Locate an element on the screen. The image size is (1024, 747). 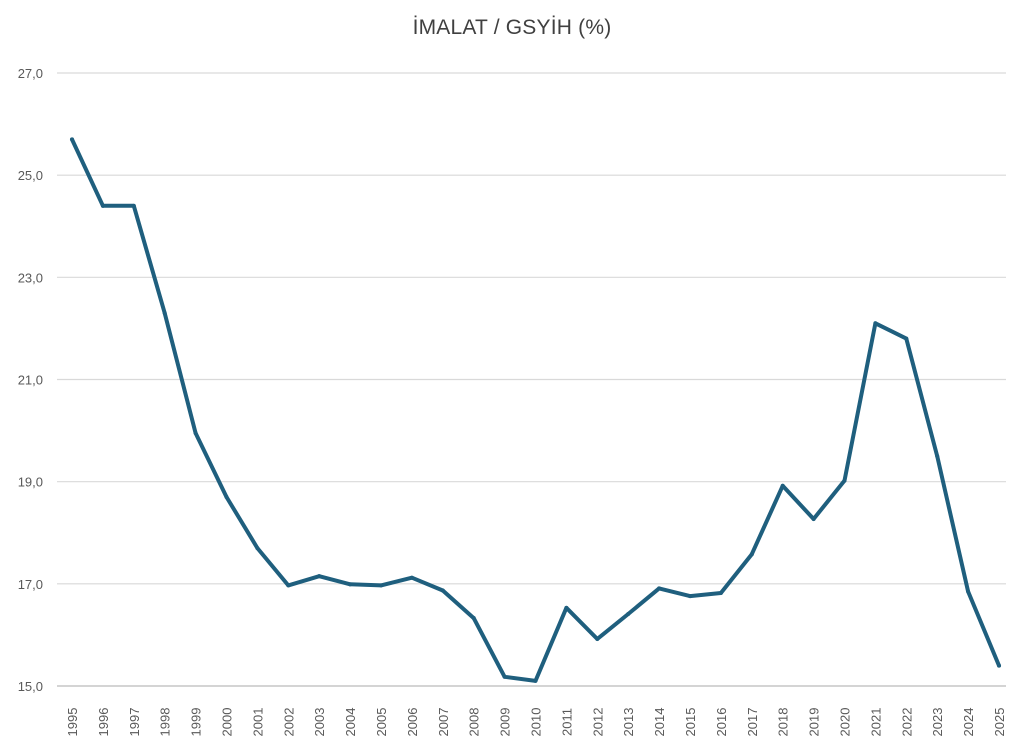
x-tick-label: 2011 is located at coordinates (566, 722).